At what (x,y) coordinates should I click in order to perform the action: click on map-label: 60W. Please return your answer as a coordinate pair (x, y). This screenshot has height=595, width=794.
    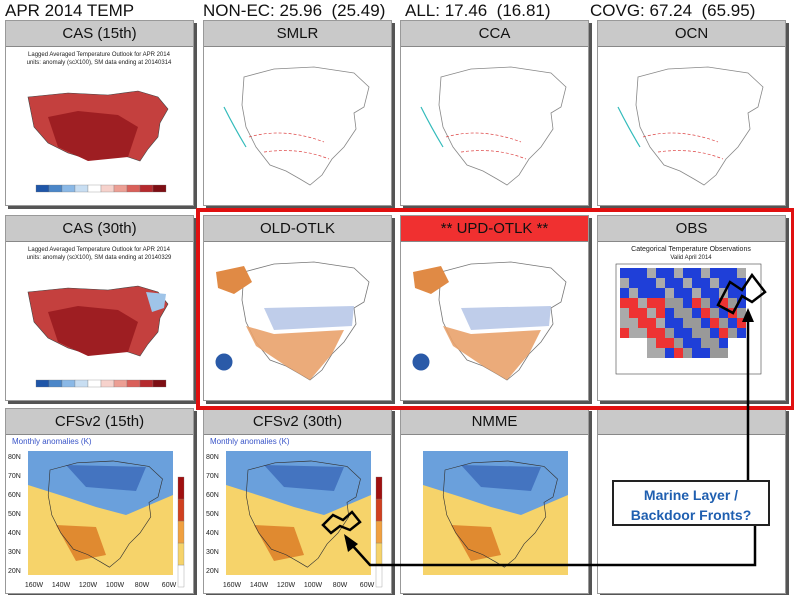
    Looking at the image, I should click on (169, 585).